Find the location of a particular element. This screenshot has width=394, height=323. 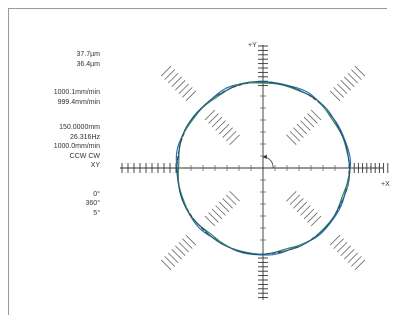

overshoot-angle: 5° is located at coordinates (96, 213).